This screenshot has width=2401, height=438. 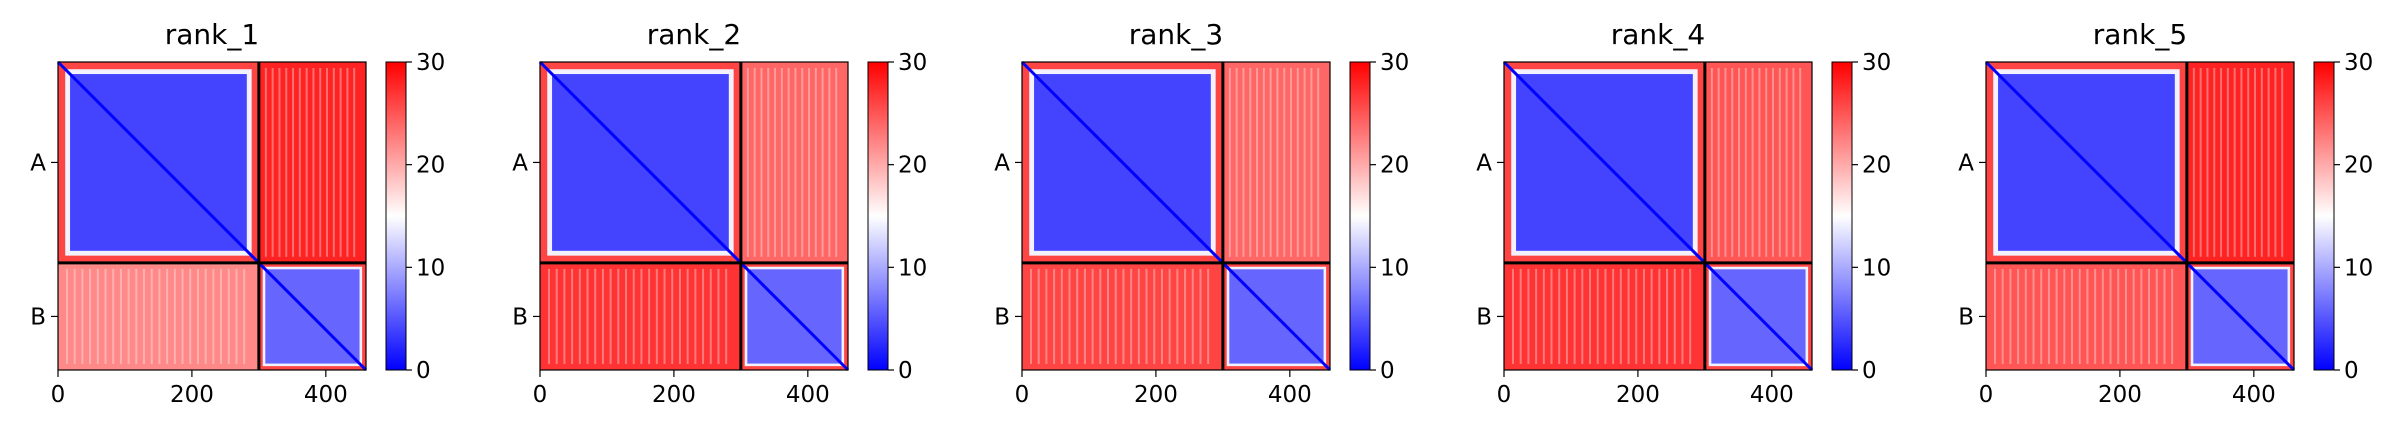 I want to click on panel-title: rank_2, so click(x=694, y=34).